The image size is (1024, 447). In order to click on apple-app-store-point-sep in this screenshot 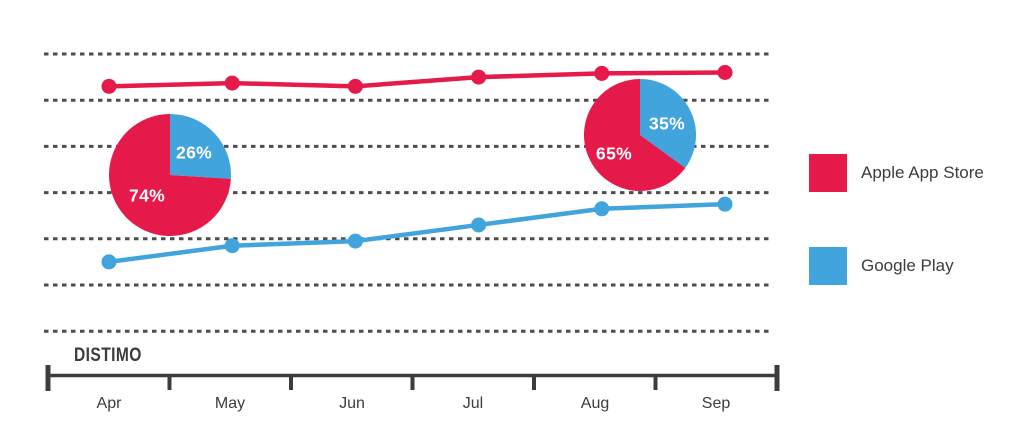, I will do `click(725, 72)`.